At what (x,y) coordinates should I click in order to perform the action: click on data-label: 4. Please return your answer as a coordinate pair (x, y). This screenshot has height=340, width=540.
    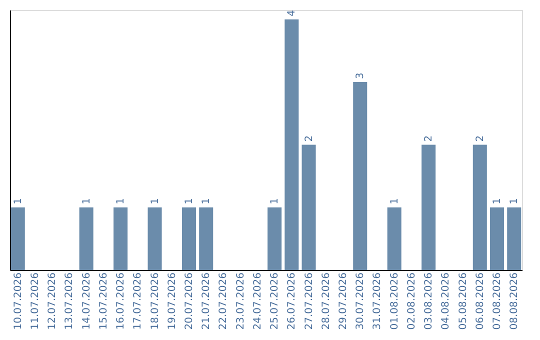
    Looking at the image, I should click on (292, 13).